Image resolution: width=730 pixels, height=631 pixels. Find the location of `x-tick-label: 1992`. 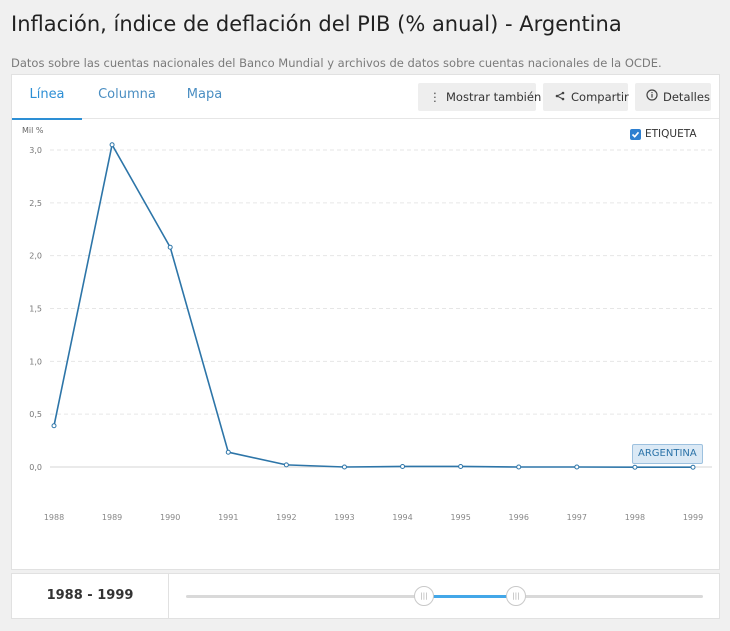

x-tick-label: 1992 is located at coordinates (286, 517).